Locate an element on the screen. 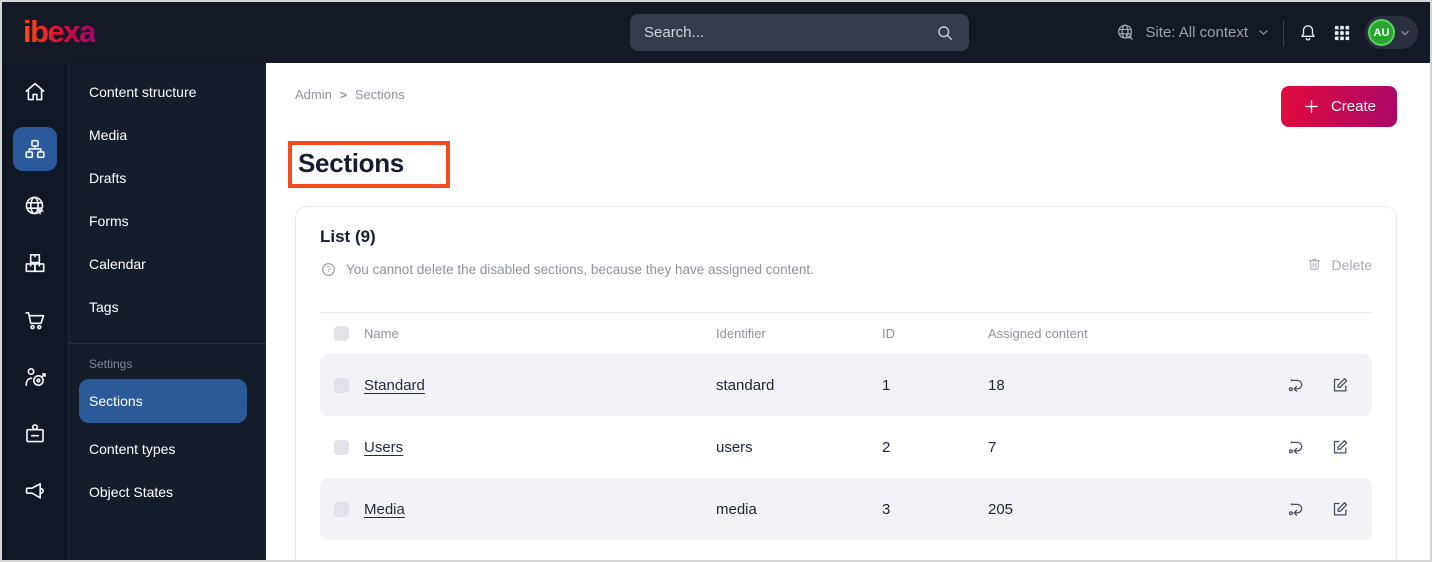 The width and height of the screenshot is (1432, 562). section-identifier: media is located at coordinates (736, 509).